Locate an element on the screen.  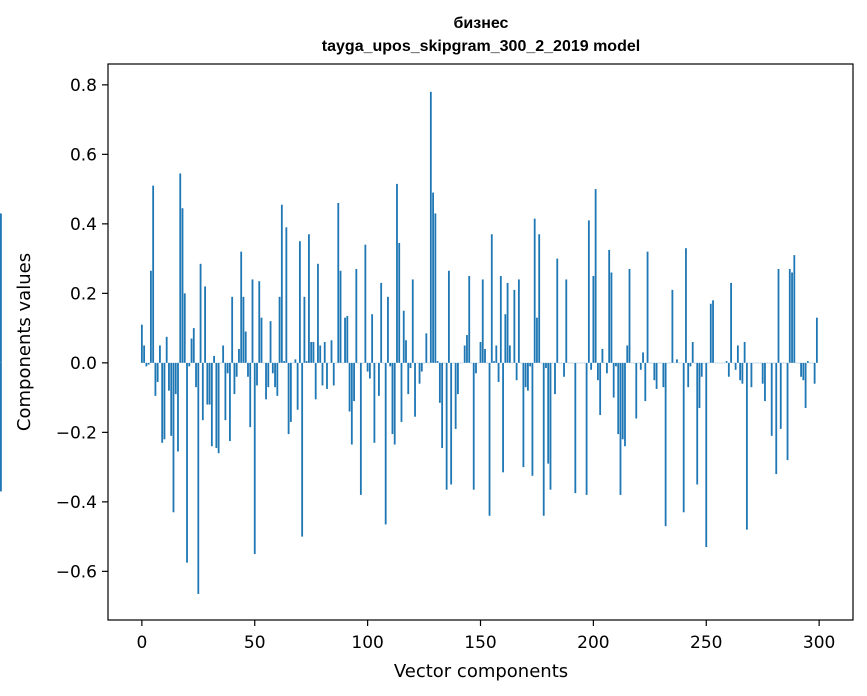
x-tick-label: 300 is located at coordinates (819, 643).